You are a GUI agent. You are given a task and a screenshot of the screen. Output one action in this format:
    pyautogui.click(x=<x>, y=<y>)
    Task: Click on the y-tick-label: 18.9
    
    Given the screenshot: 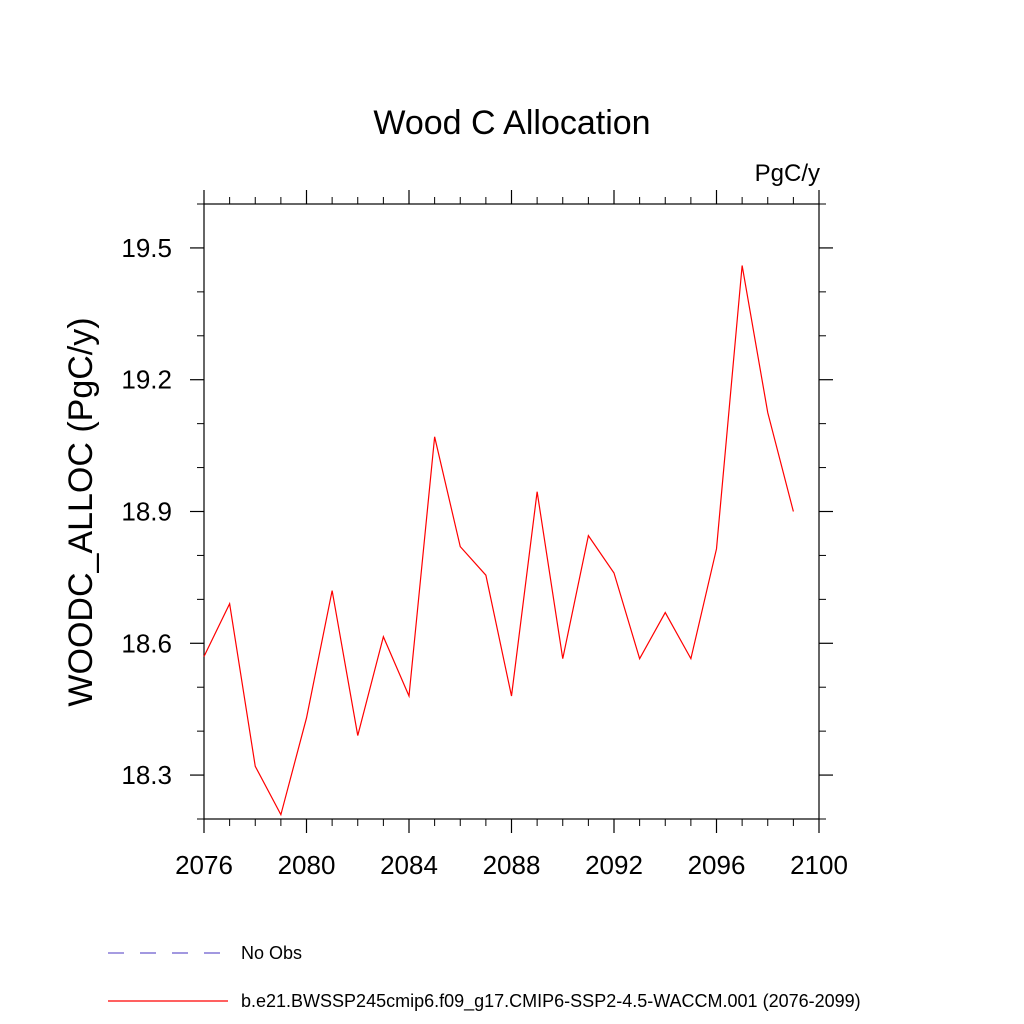 What is the action you would take?
    pyautogui.click(x=146, y=512)
    